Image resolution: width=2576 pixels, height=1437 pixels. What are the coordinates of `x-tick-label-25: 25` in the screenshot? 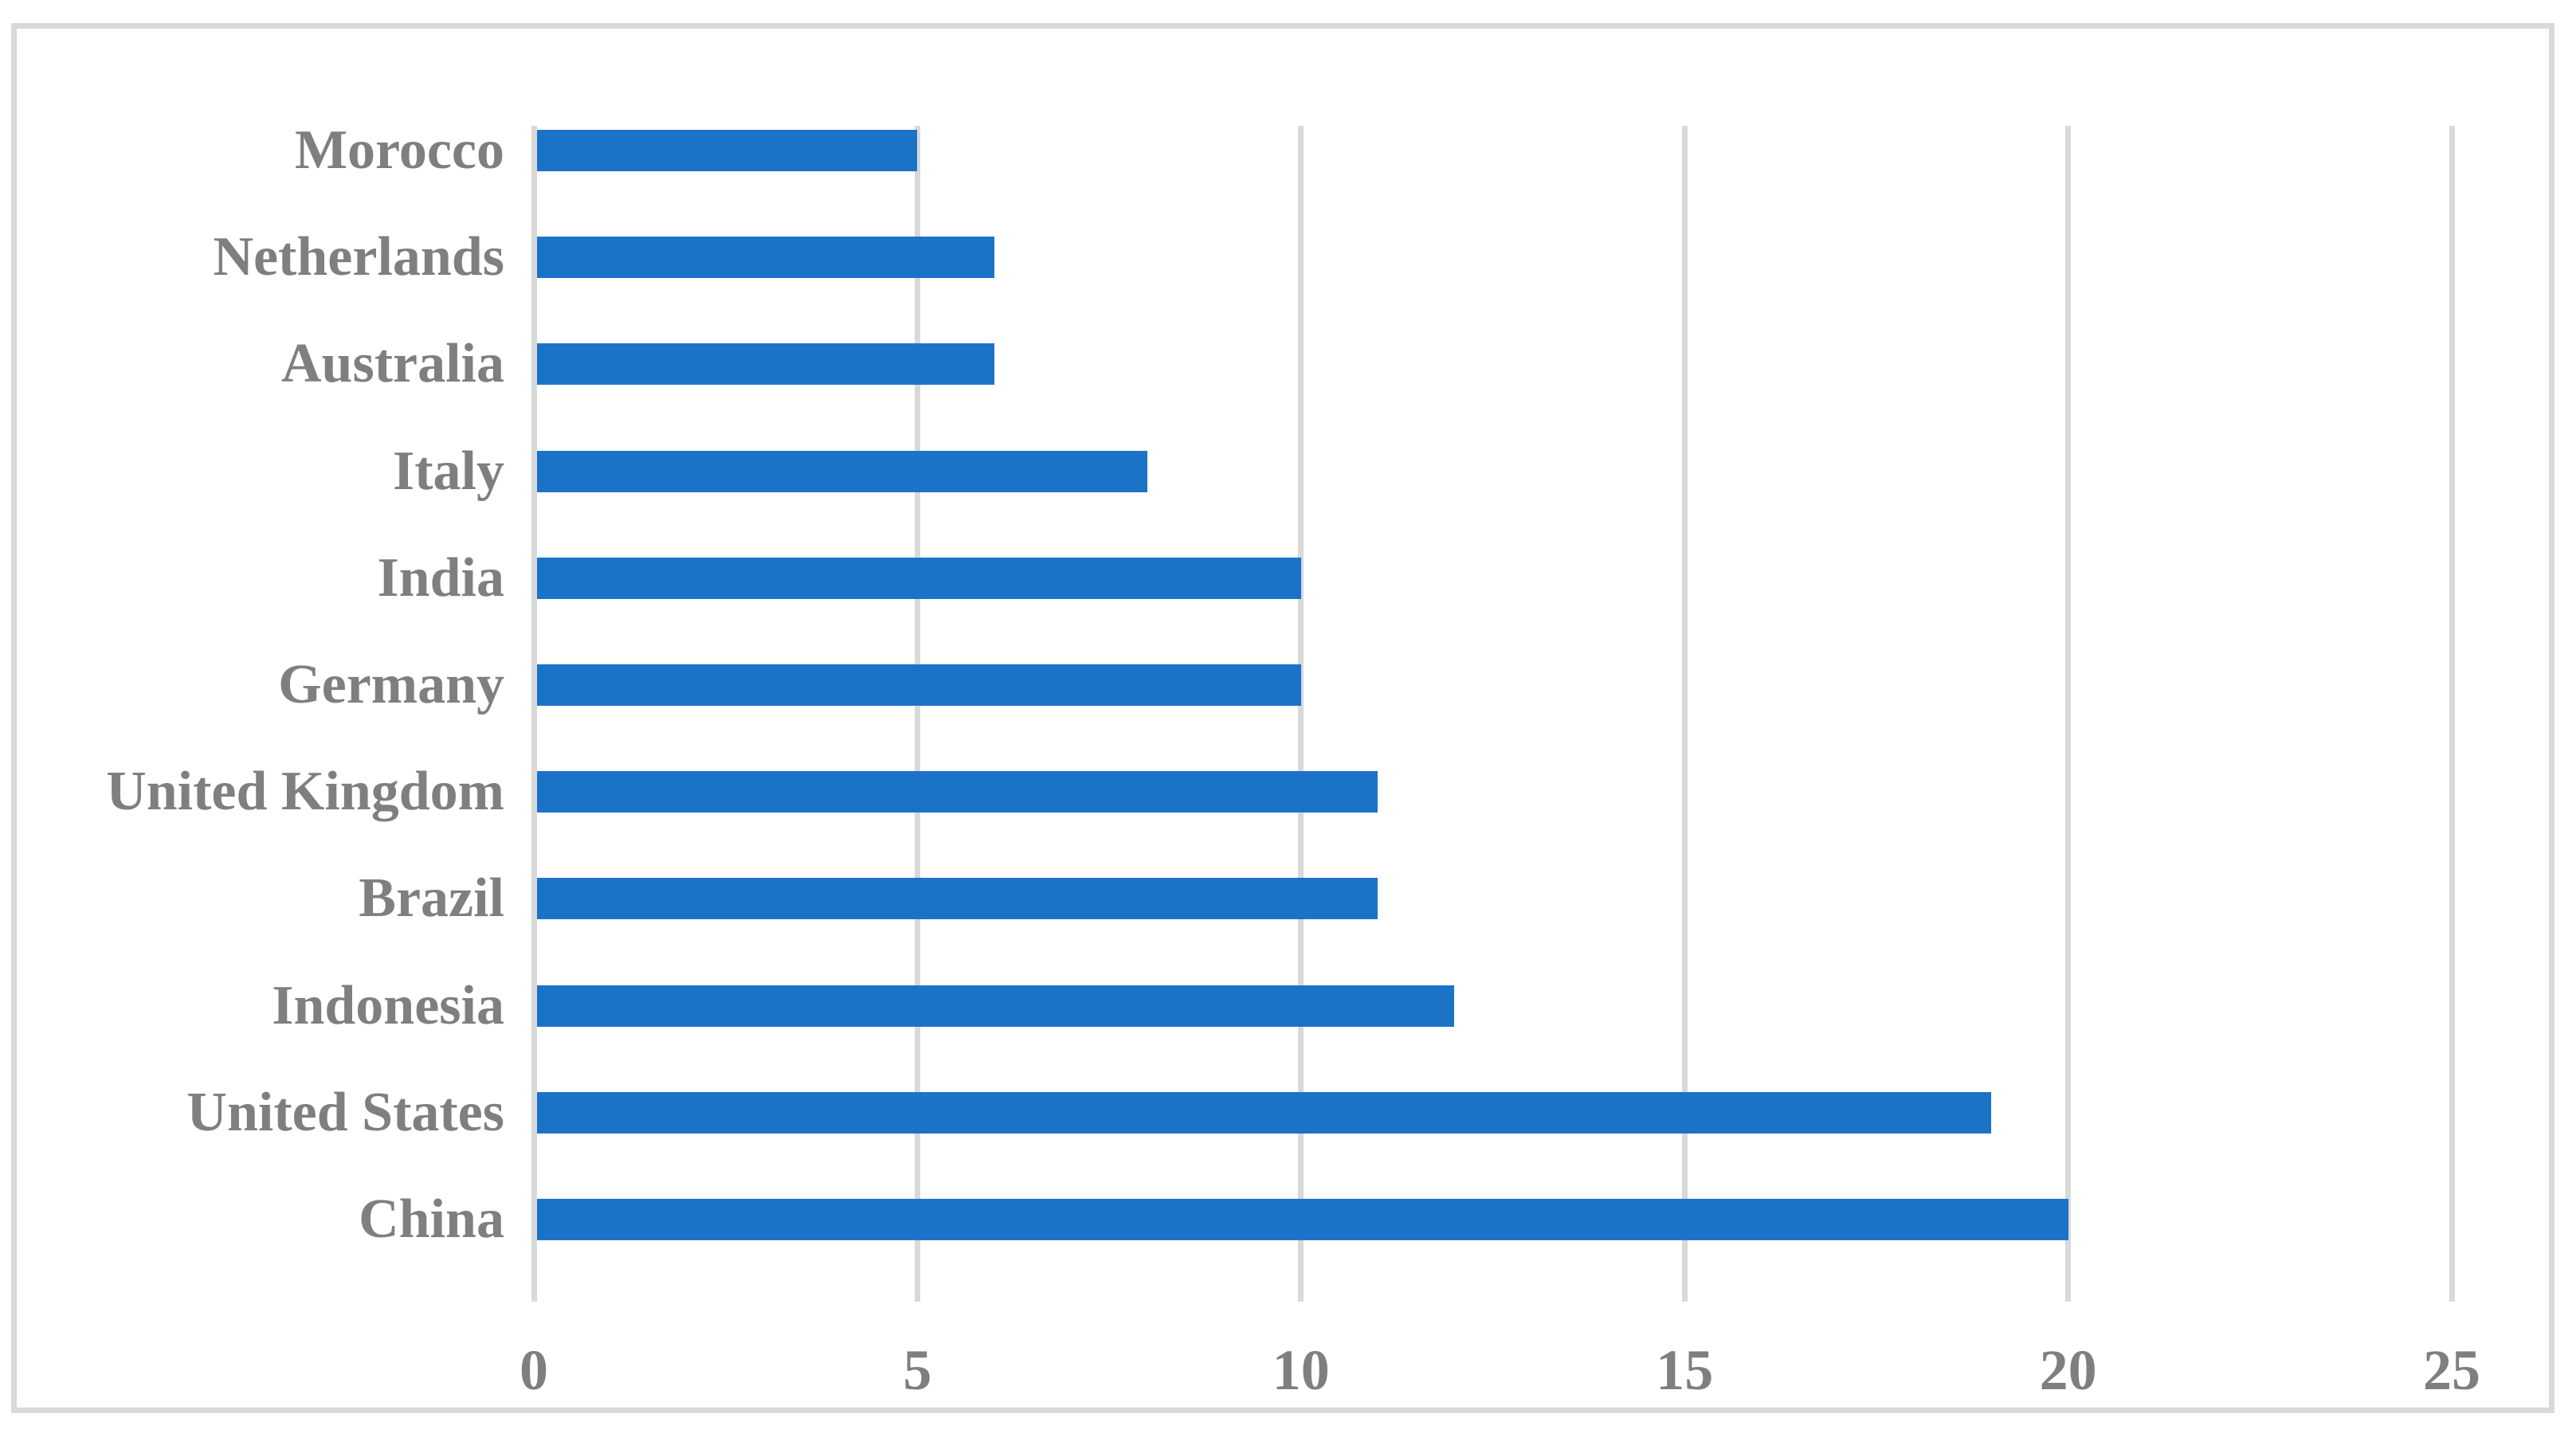 It's located at (2451, 1370).